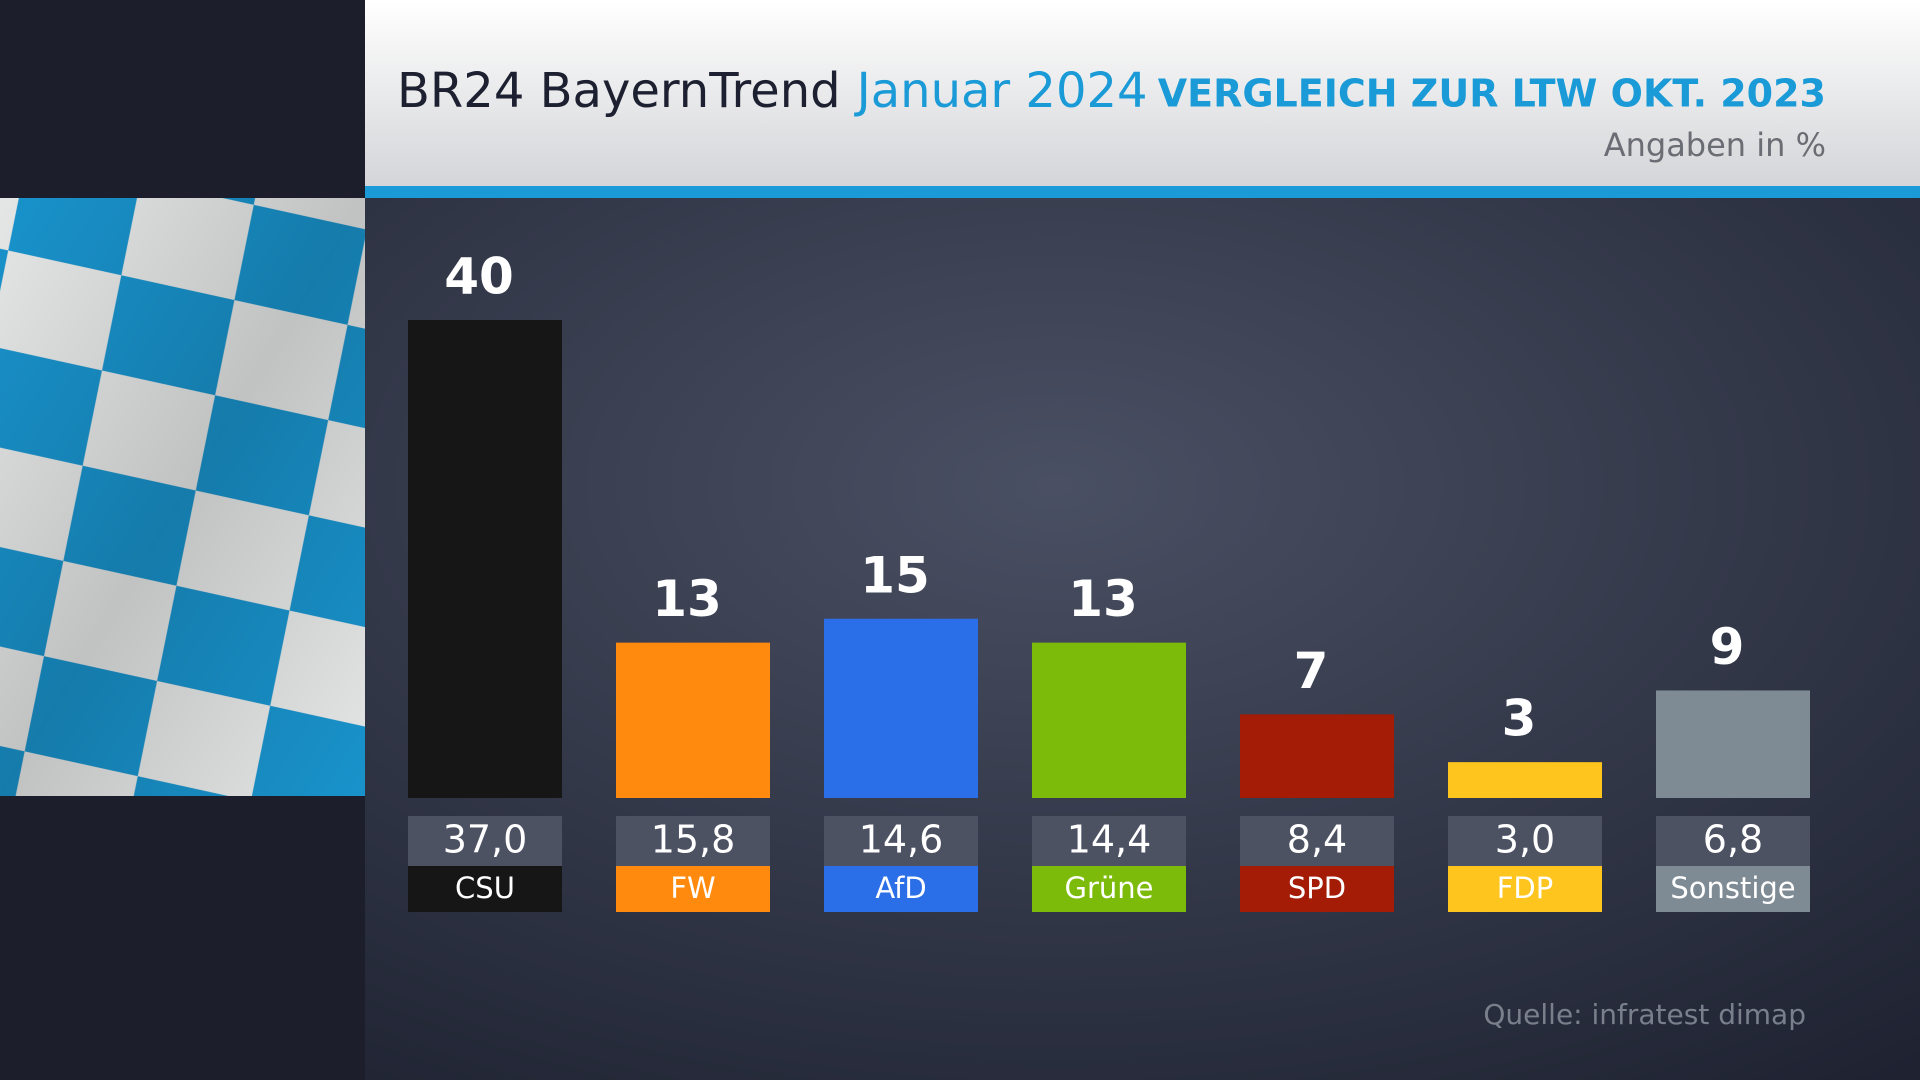  I want to click on header, so click(1142, 93).